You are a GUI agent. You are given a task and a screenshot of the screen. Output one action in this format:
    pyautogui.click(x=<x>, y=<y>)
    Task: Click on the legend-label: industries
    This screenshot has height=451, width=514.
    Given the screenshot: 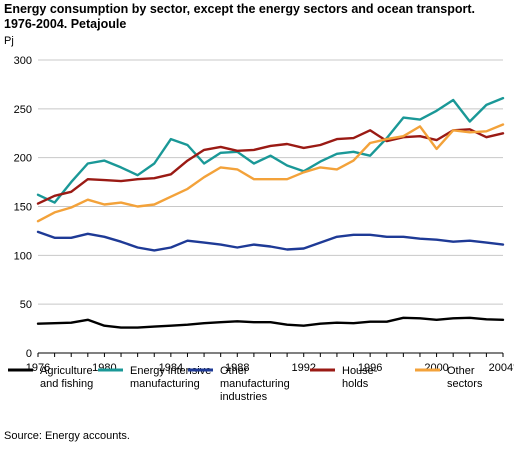 What is the action you would take?
    pyautogui.click(x=244, y=397)
    